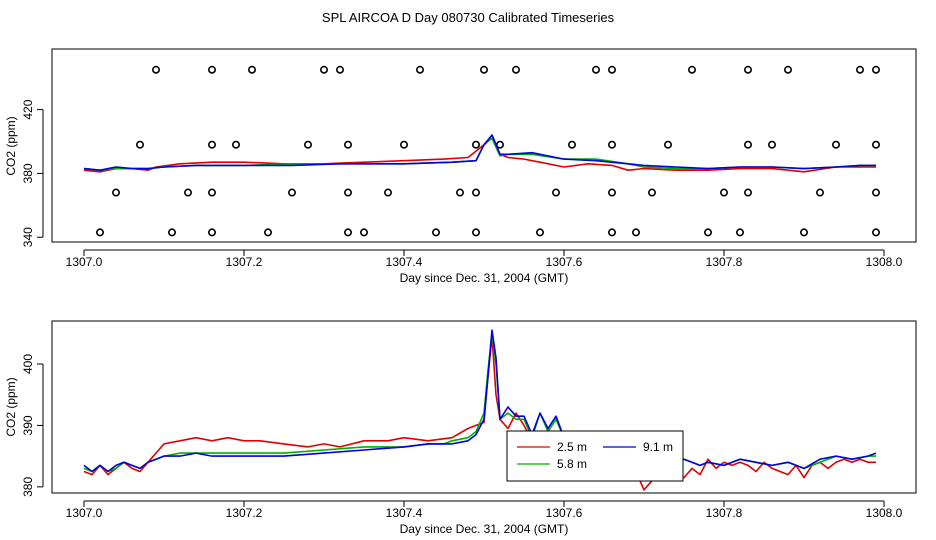 This screenshot has height=540, width=936. I want to click on x-tick-label-bottom: 1307.8, so click(724, 513).